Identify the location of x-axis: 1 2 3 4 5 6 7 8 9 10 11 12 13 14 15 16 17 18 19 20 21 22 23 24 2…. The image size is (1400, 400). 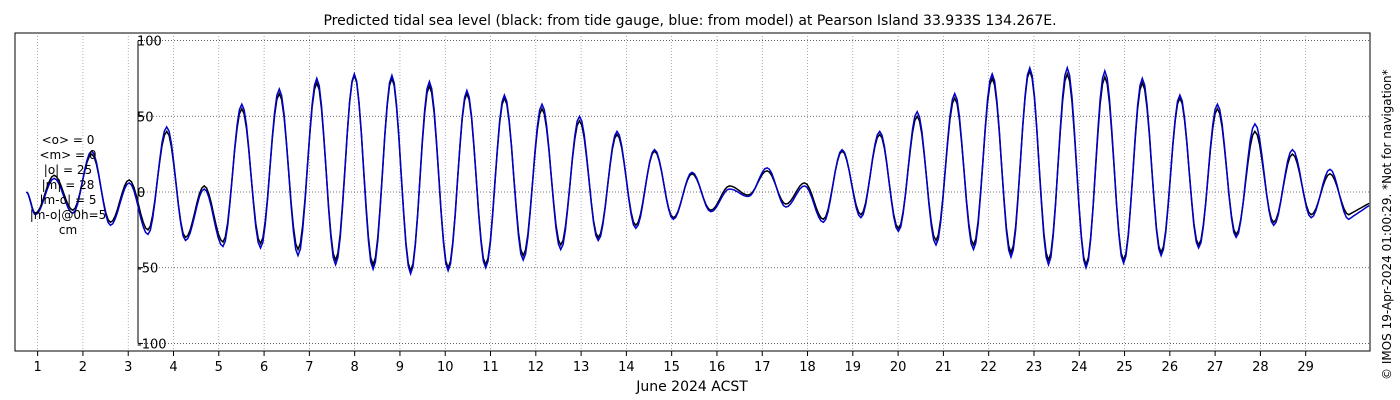
(692, 362).